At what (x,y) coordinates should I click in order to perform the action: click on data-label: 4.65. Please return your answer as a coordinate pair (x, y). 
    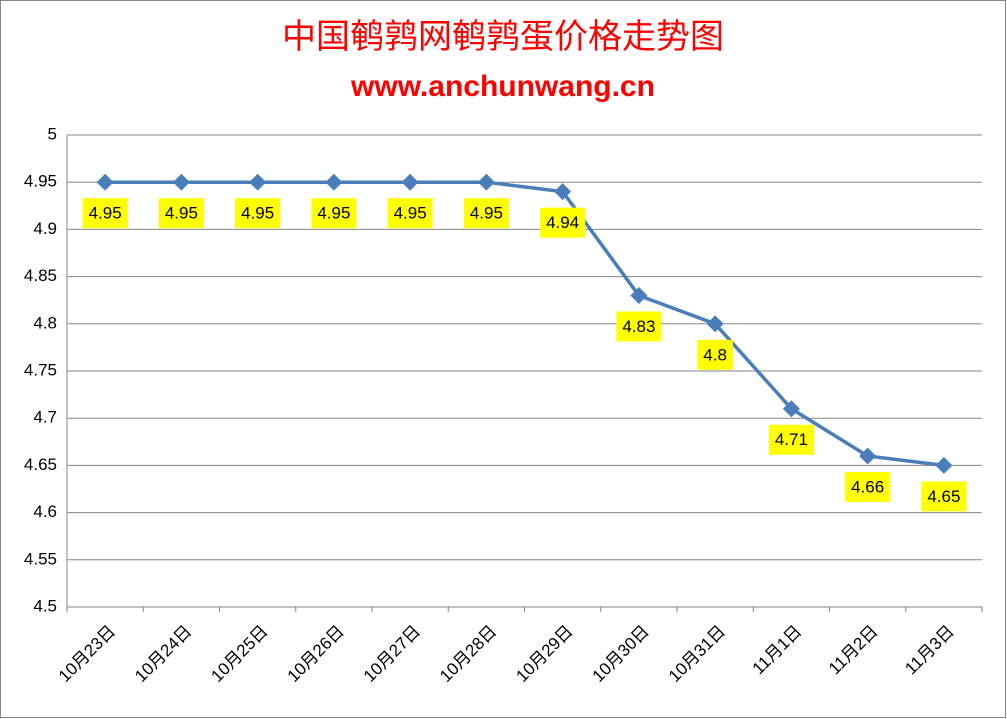
    Looking at the image, I should click on (943, 496).